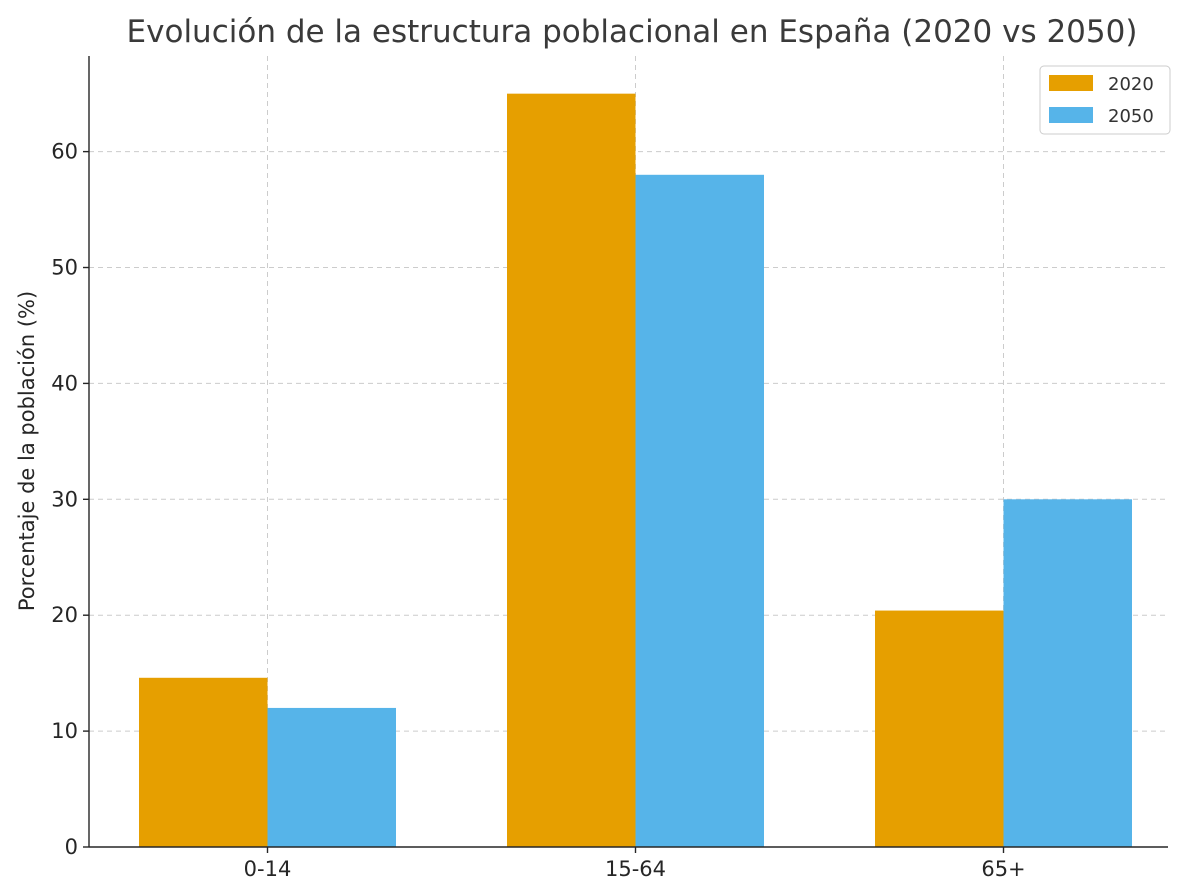 This screenshot has width=1199, height=894. What do you see at coordinates (64, 268) in the screenshot?
I see `y-tick-label: 50` at bounding box center [64, 268].